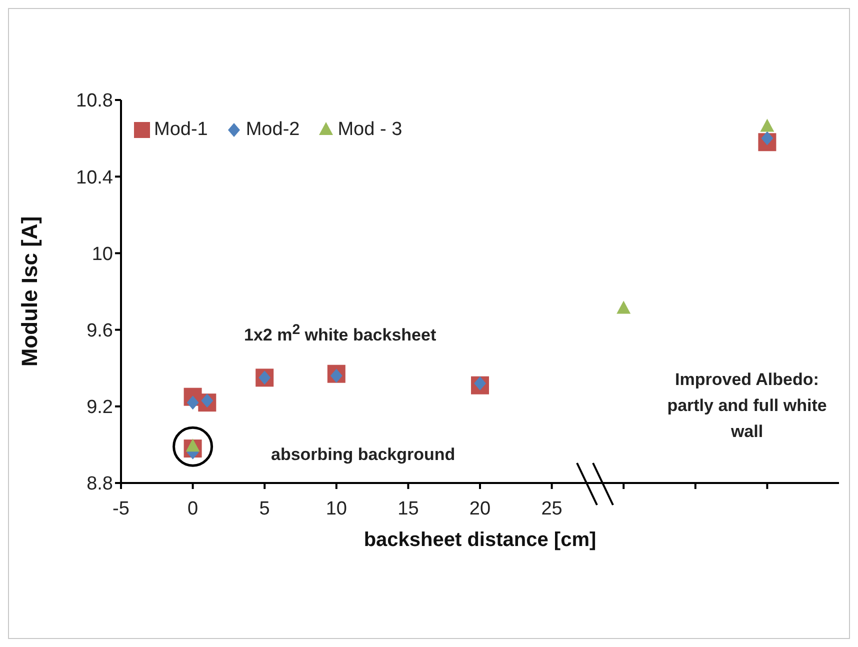  Describe the element at coordinates (480, 509) in the screenshot. I see `x-tick-label: 20` at that location.